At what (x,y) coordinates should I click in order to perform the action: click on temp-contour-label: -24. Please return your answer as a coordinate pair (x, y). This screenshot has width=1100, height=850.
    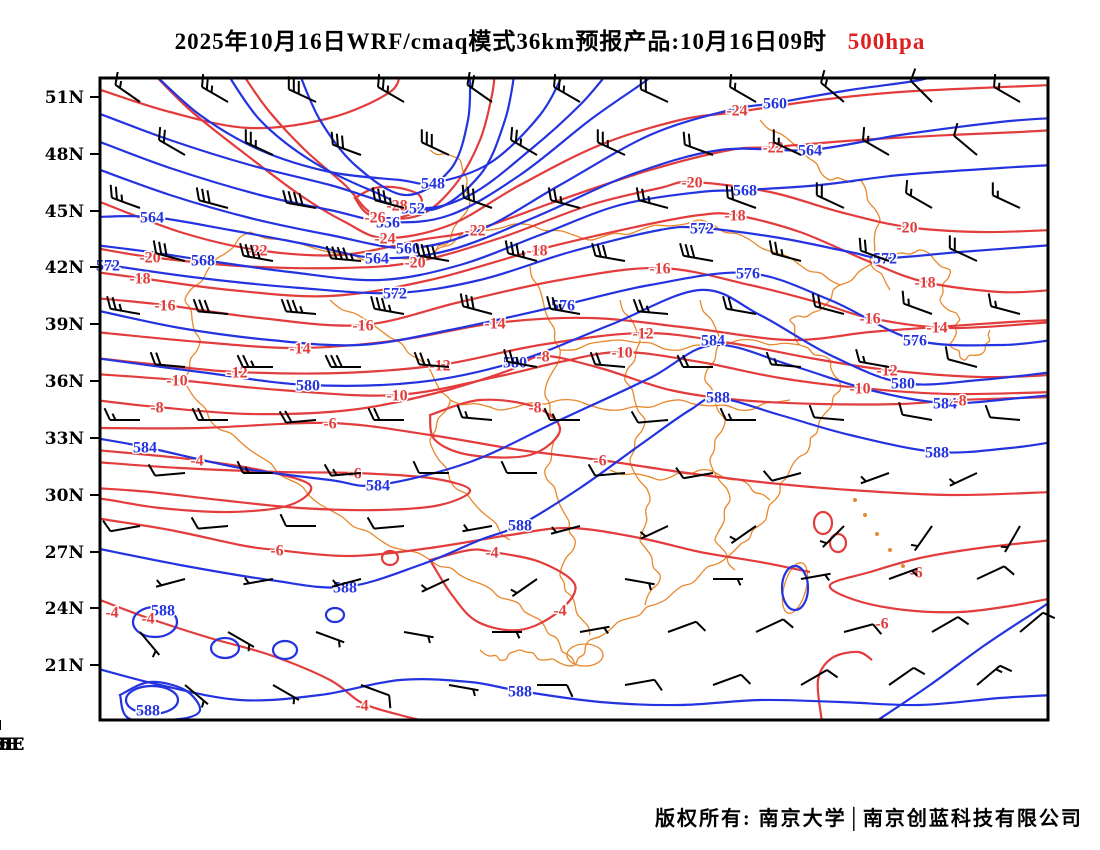
    Looking at the image, I should click on (736, 111).